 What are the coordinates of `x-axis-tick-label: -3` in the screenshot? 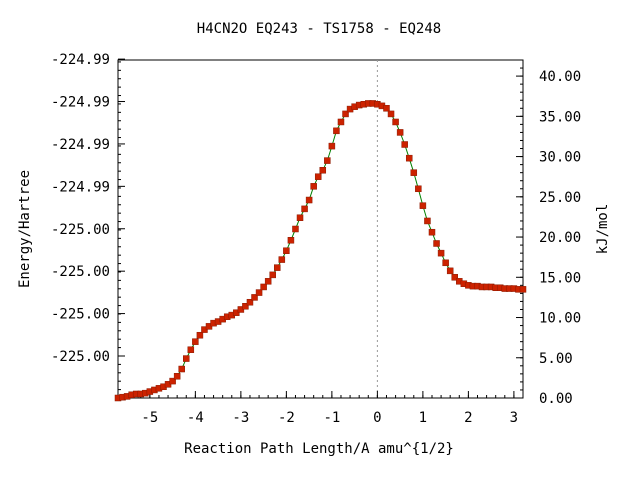 It's located at (240, 418).